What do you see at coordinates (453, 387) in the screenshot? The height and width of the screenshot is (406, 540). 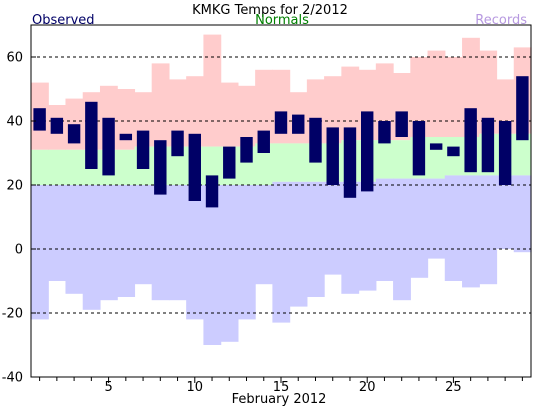 I see `x-tick-label-25: 25` at bounding box center [453, 387].